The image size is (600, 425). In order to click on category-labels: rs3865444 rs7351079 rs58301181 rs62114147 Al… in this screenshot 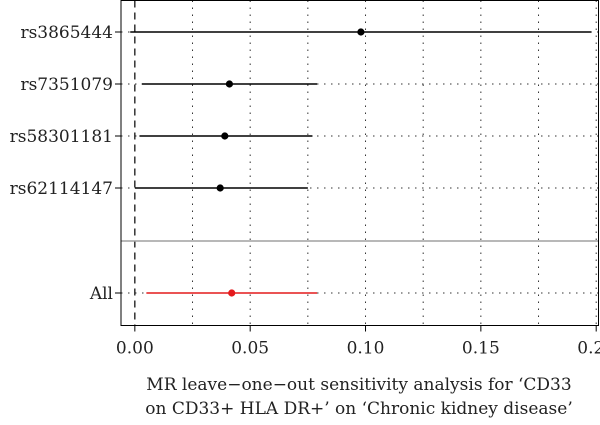, I will do `click(65, 163)`.